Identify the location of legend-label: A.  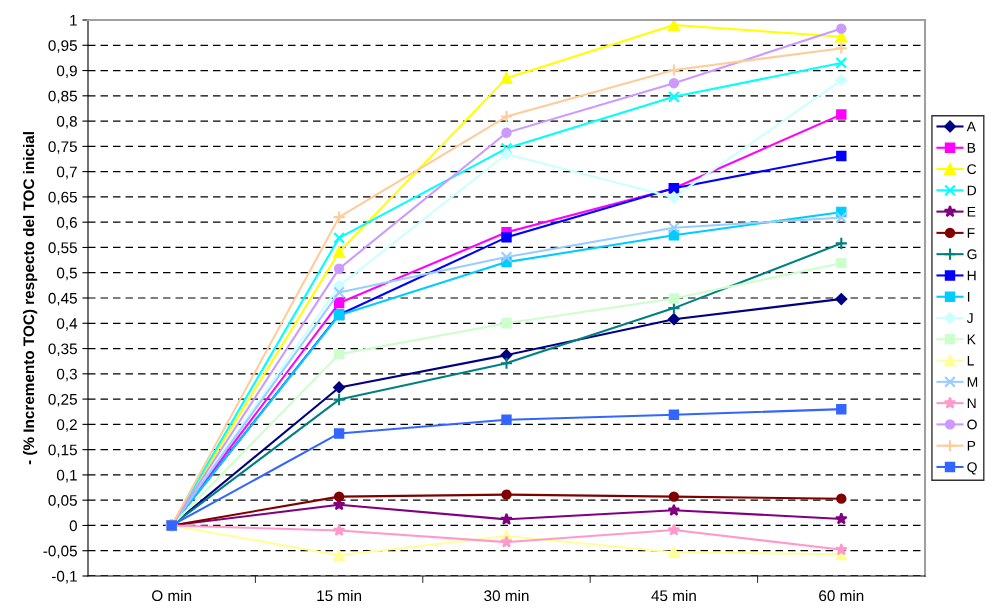
(971, 126).